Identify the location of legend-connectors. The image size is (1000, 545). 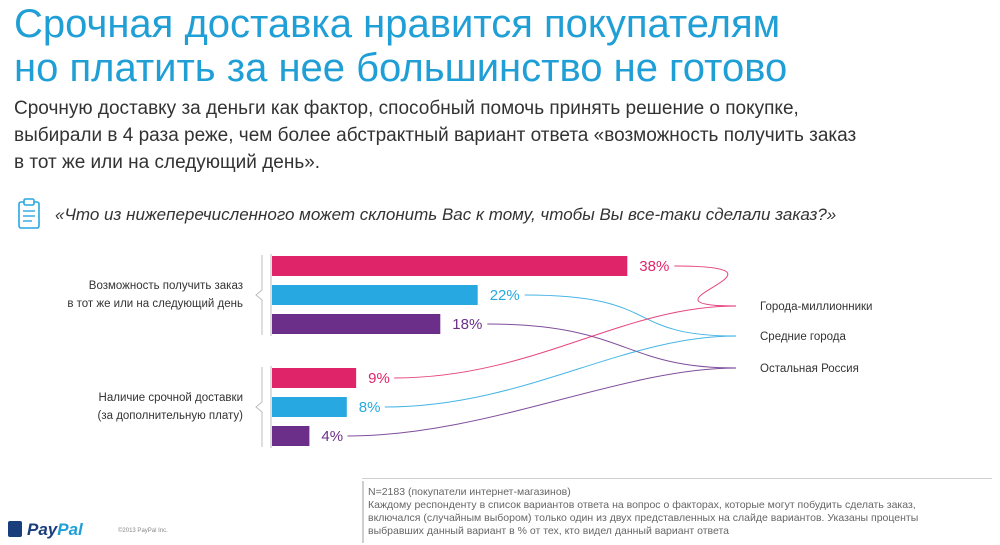
(542, 351).